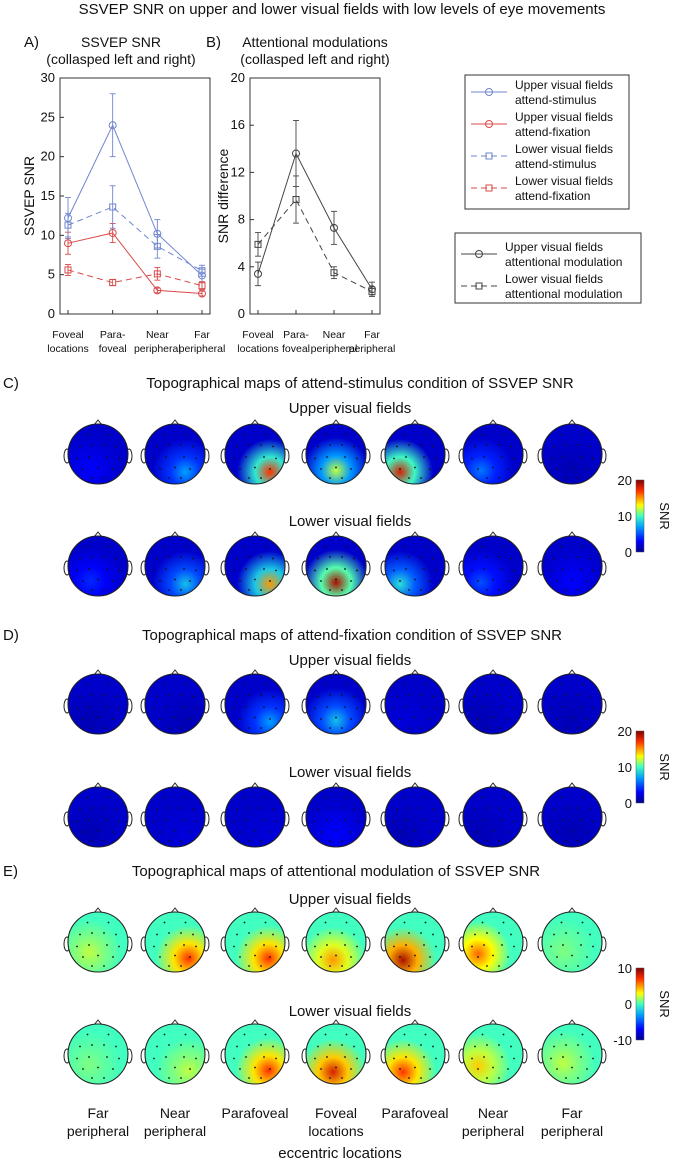 The image size is (685, 1169). What do you see at coordinates (68, 335) in the screenshot?
I see `a-xtick-label: Foveal` at bounding box center [68, 335].